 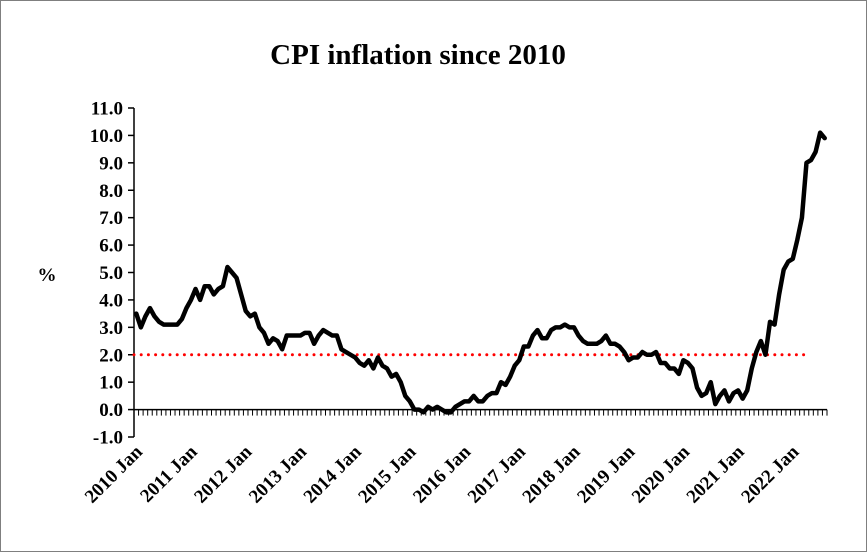 I want to click on y-tick-label: 3.0, so click(x=111, y=328).